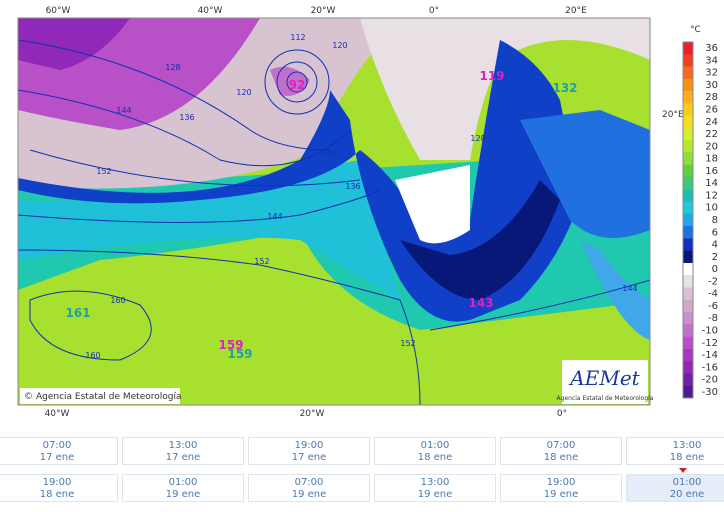 Image resolution: width=724 pixels, height=512 pixels. What do you see at coordinates (28, 397) in the screenshot?
I see `copyright-symbol: ©` at bounding box center [28, 397].